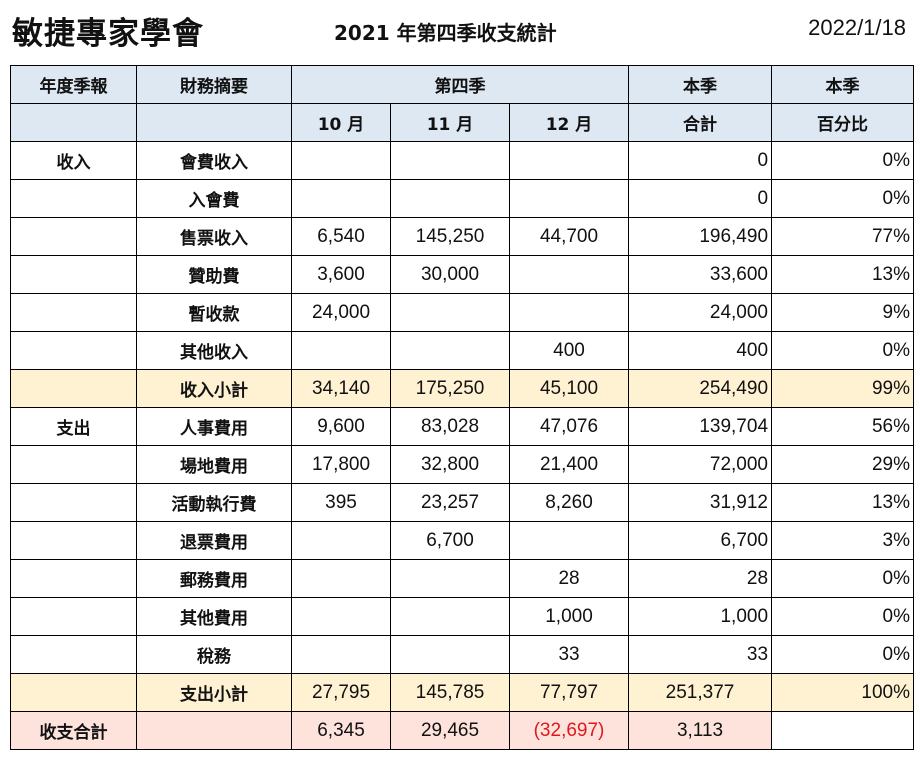  Describe the element at coordinates (843, 540) in the screenshot. I see `percent-cell: 3%` at that location.